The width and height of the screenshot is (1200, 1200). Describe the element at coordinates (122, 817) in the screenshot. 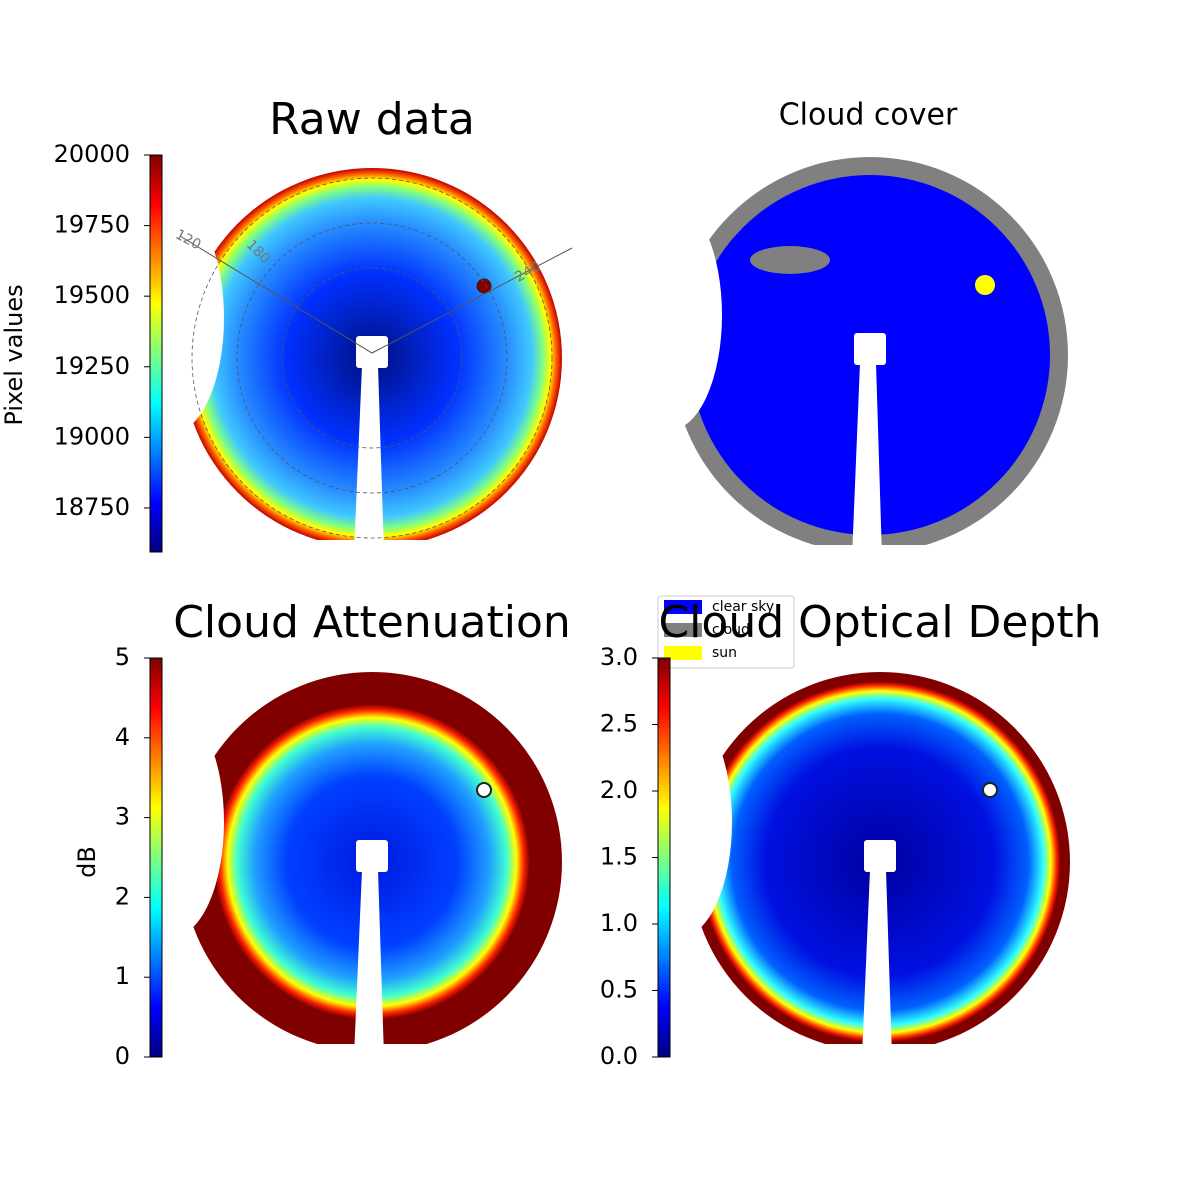

I see `colorbar-tick-label: 3` at that location.